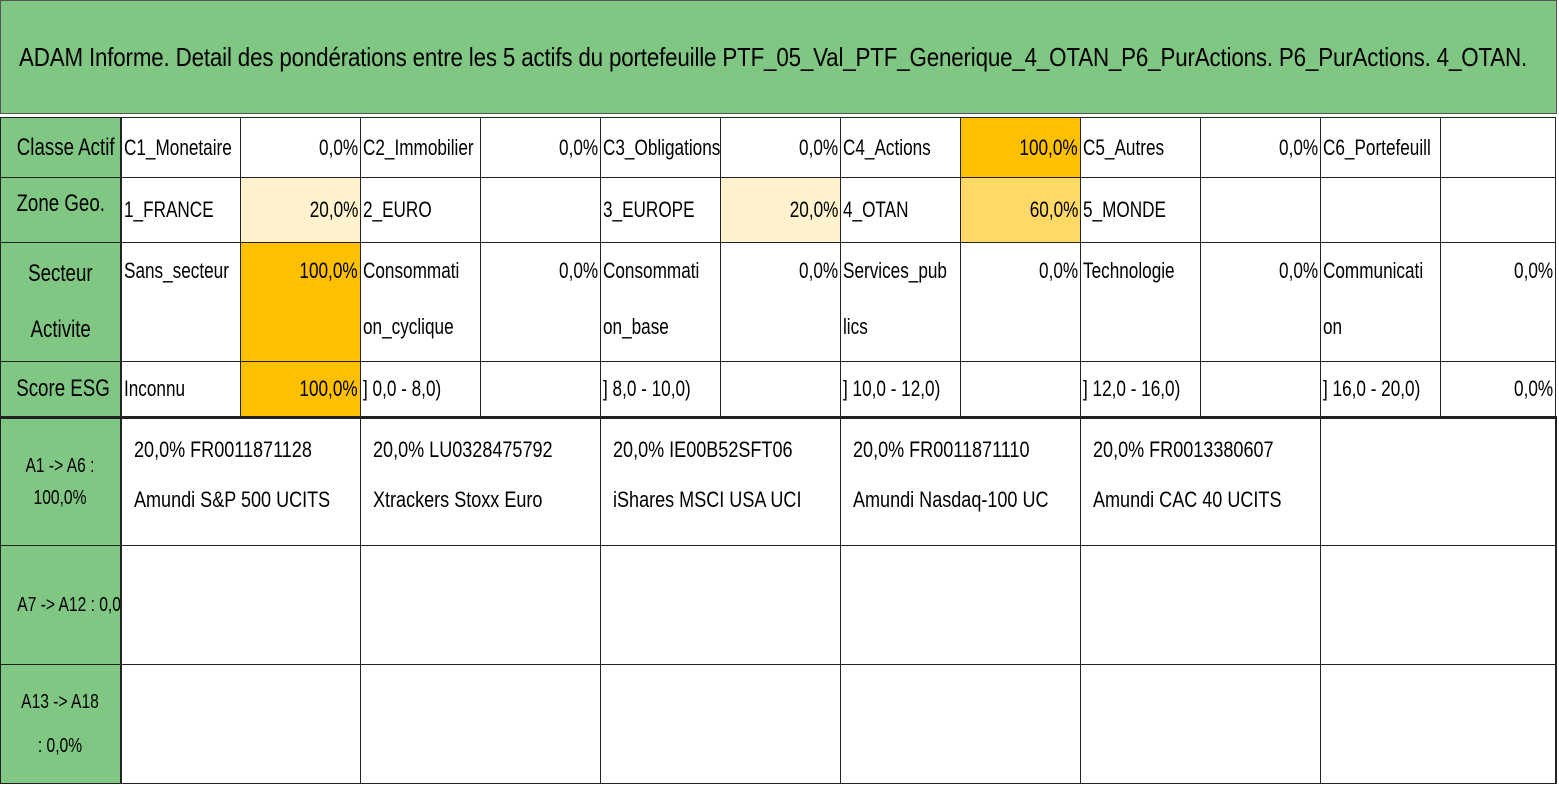 The width and height of the screenshot is (1559, 785). Describe the element at coordinates (300, 389) in the screenshot. I see `esg-value-1: 100,0%` at that location.